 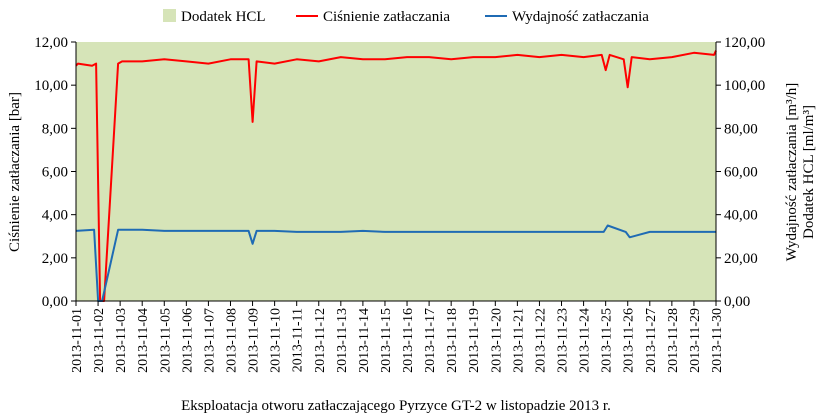 What do you see at coordinates (744, 86) in the screenshot?
I see `y-right-tick-label: 100,00` at bounding box center [744, 86].